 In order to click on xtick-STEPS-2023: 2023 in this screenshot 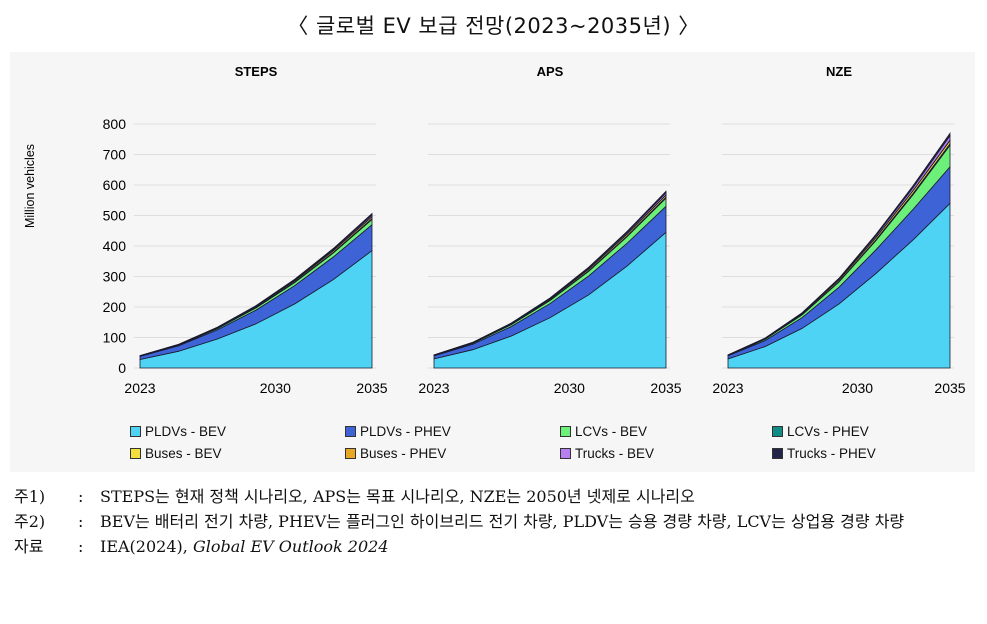, I will do `click(139, 388)`.